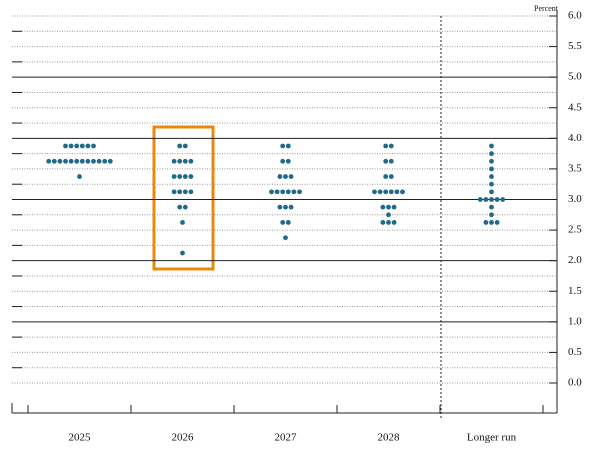 Image resolution: width=600 pixels, height=456 pixels. What do you see at coordinates (492, 438) in the screenshot?
I see `x-tick-label: Longer run` at bounding box center [492, 438].